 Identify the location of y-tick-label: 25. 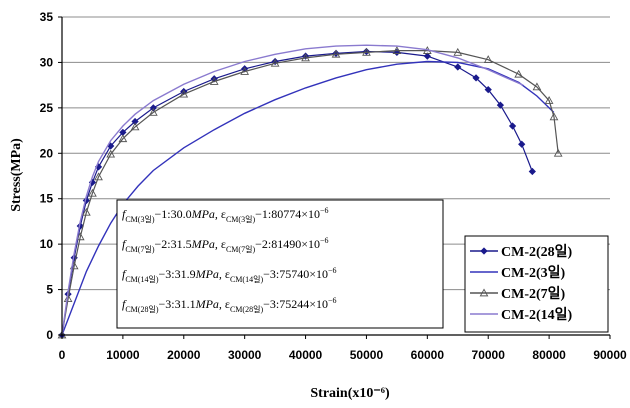
(47, 108).